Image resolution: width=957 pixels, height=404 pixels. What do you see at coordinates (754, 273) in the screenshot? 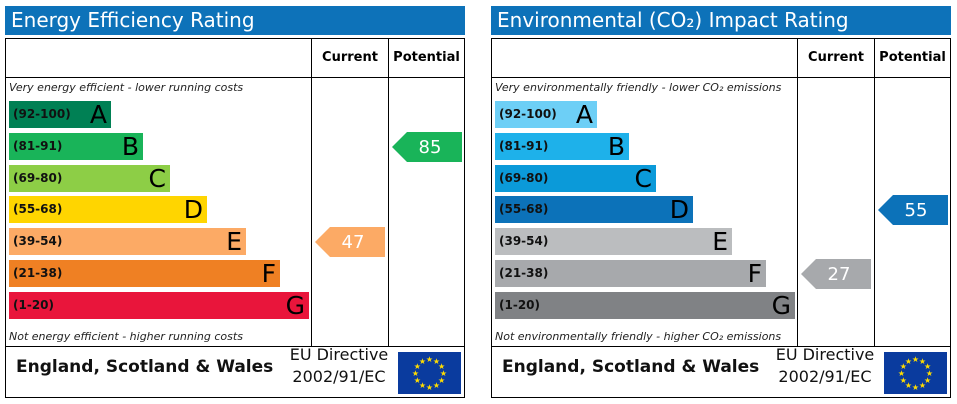
I see `band-letter: F` at bounding box center [754, 273].